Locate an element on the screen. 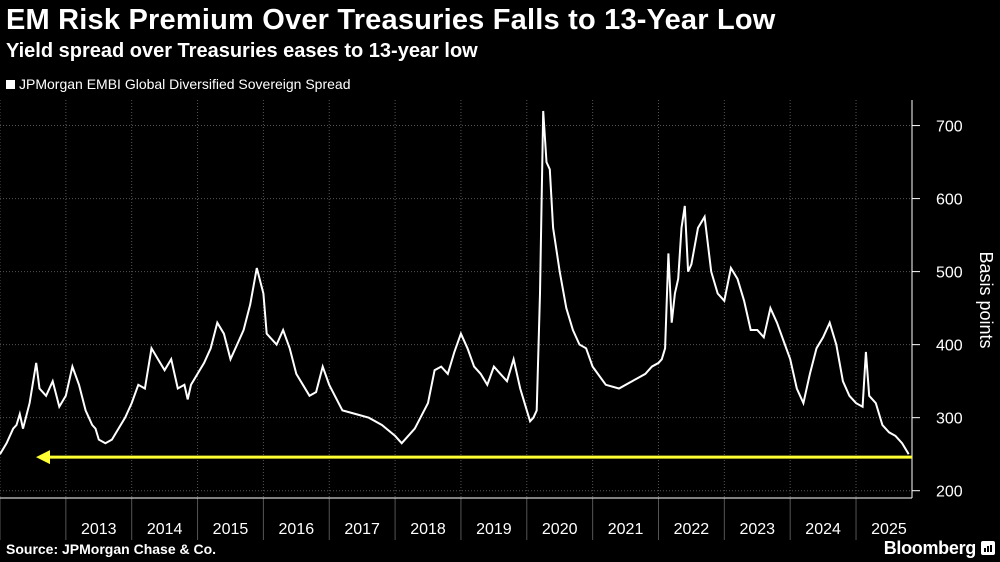  y-tick-label: 600 is located at coordinates (949, 200).